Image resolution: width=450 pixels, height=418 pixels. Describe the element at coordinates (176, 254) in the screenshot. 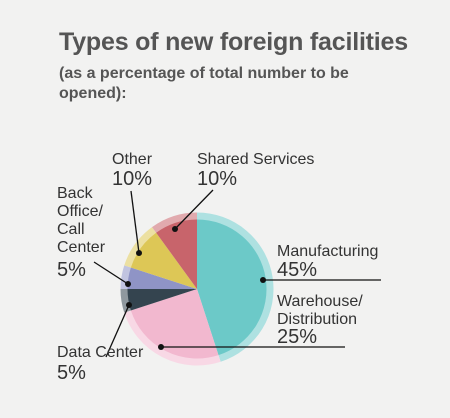

I see `pie-slice-shared-services` at that location.